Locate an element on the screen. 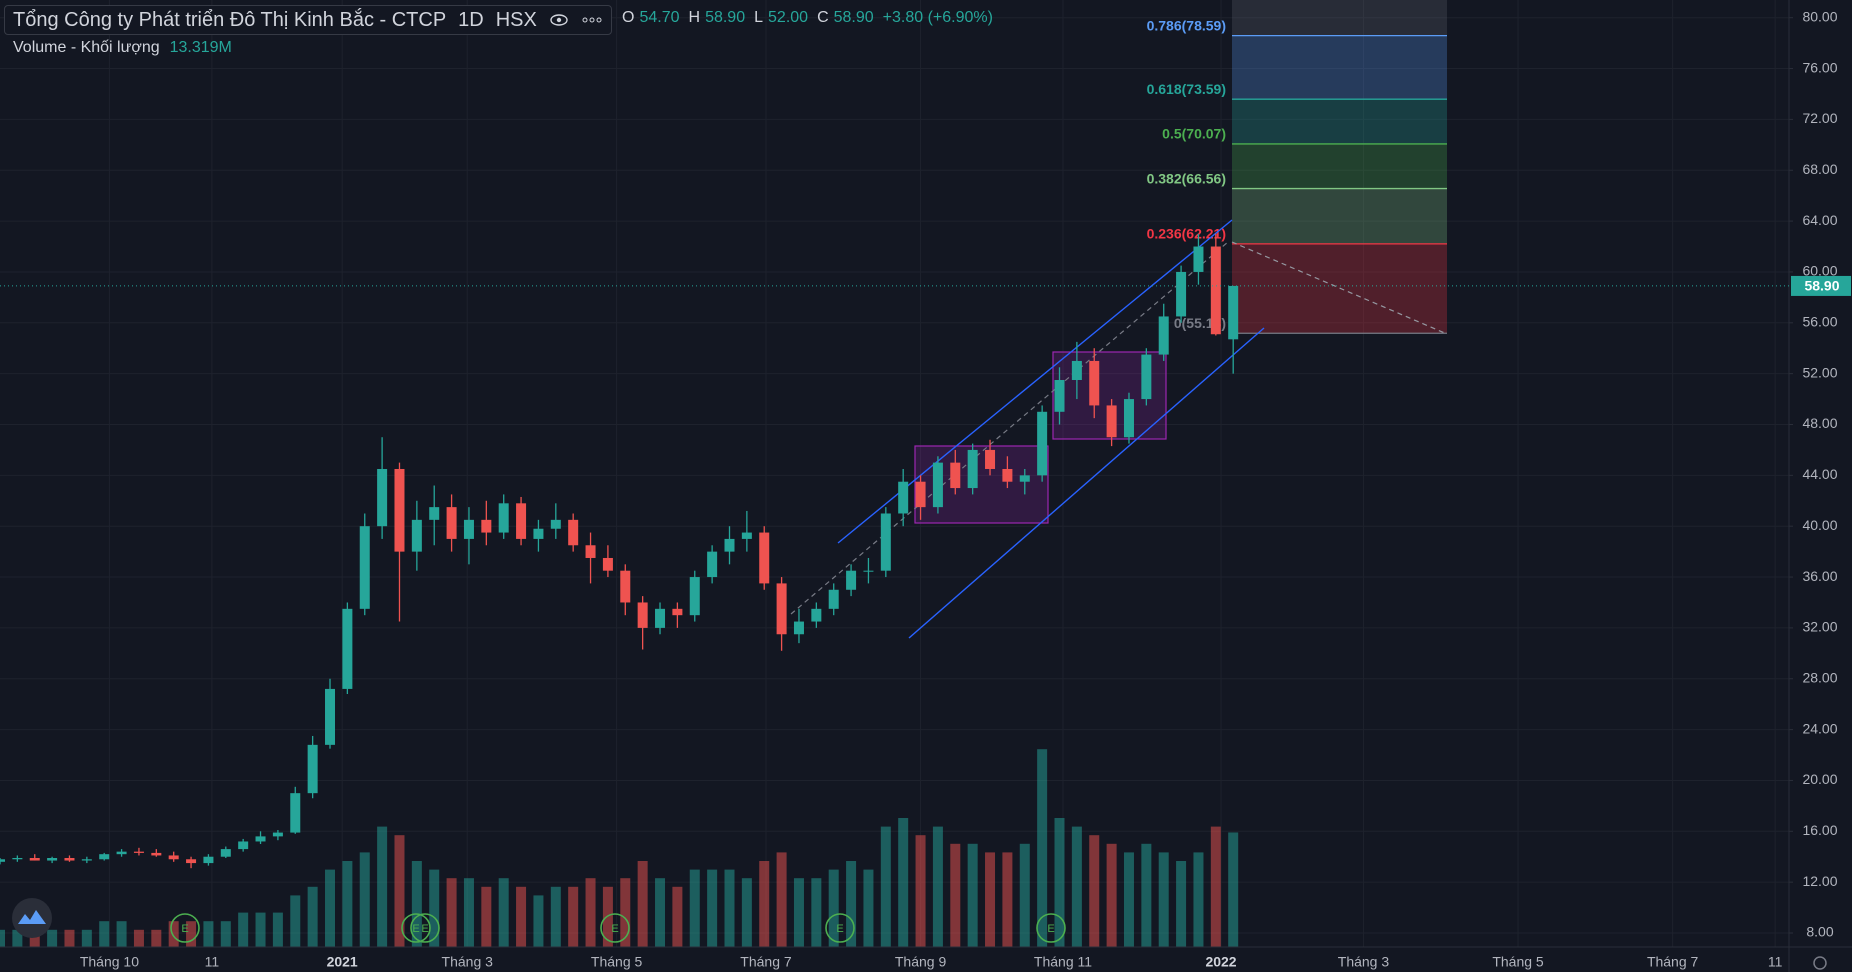 The image size is (1852, 972). legend-key: H is located at coordinates (694, 17).